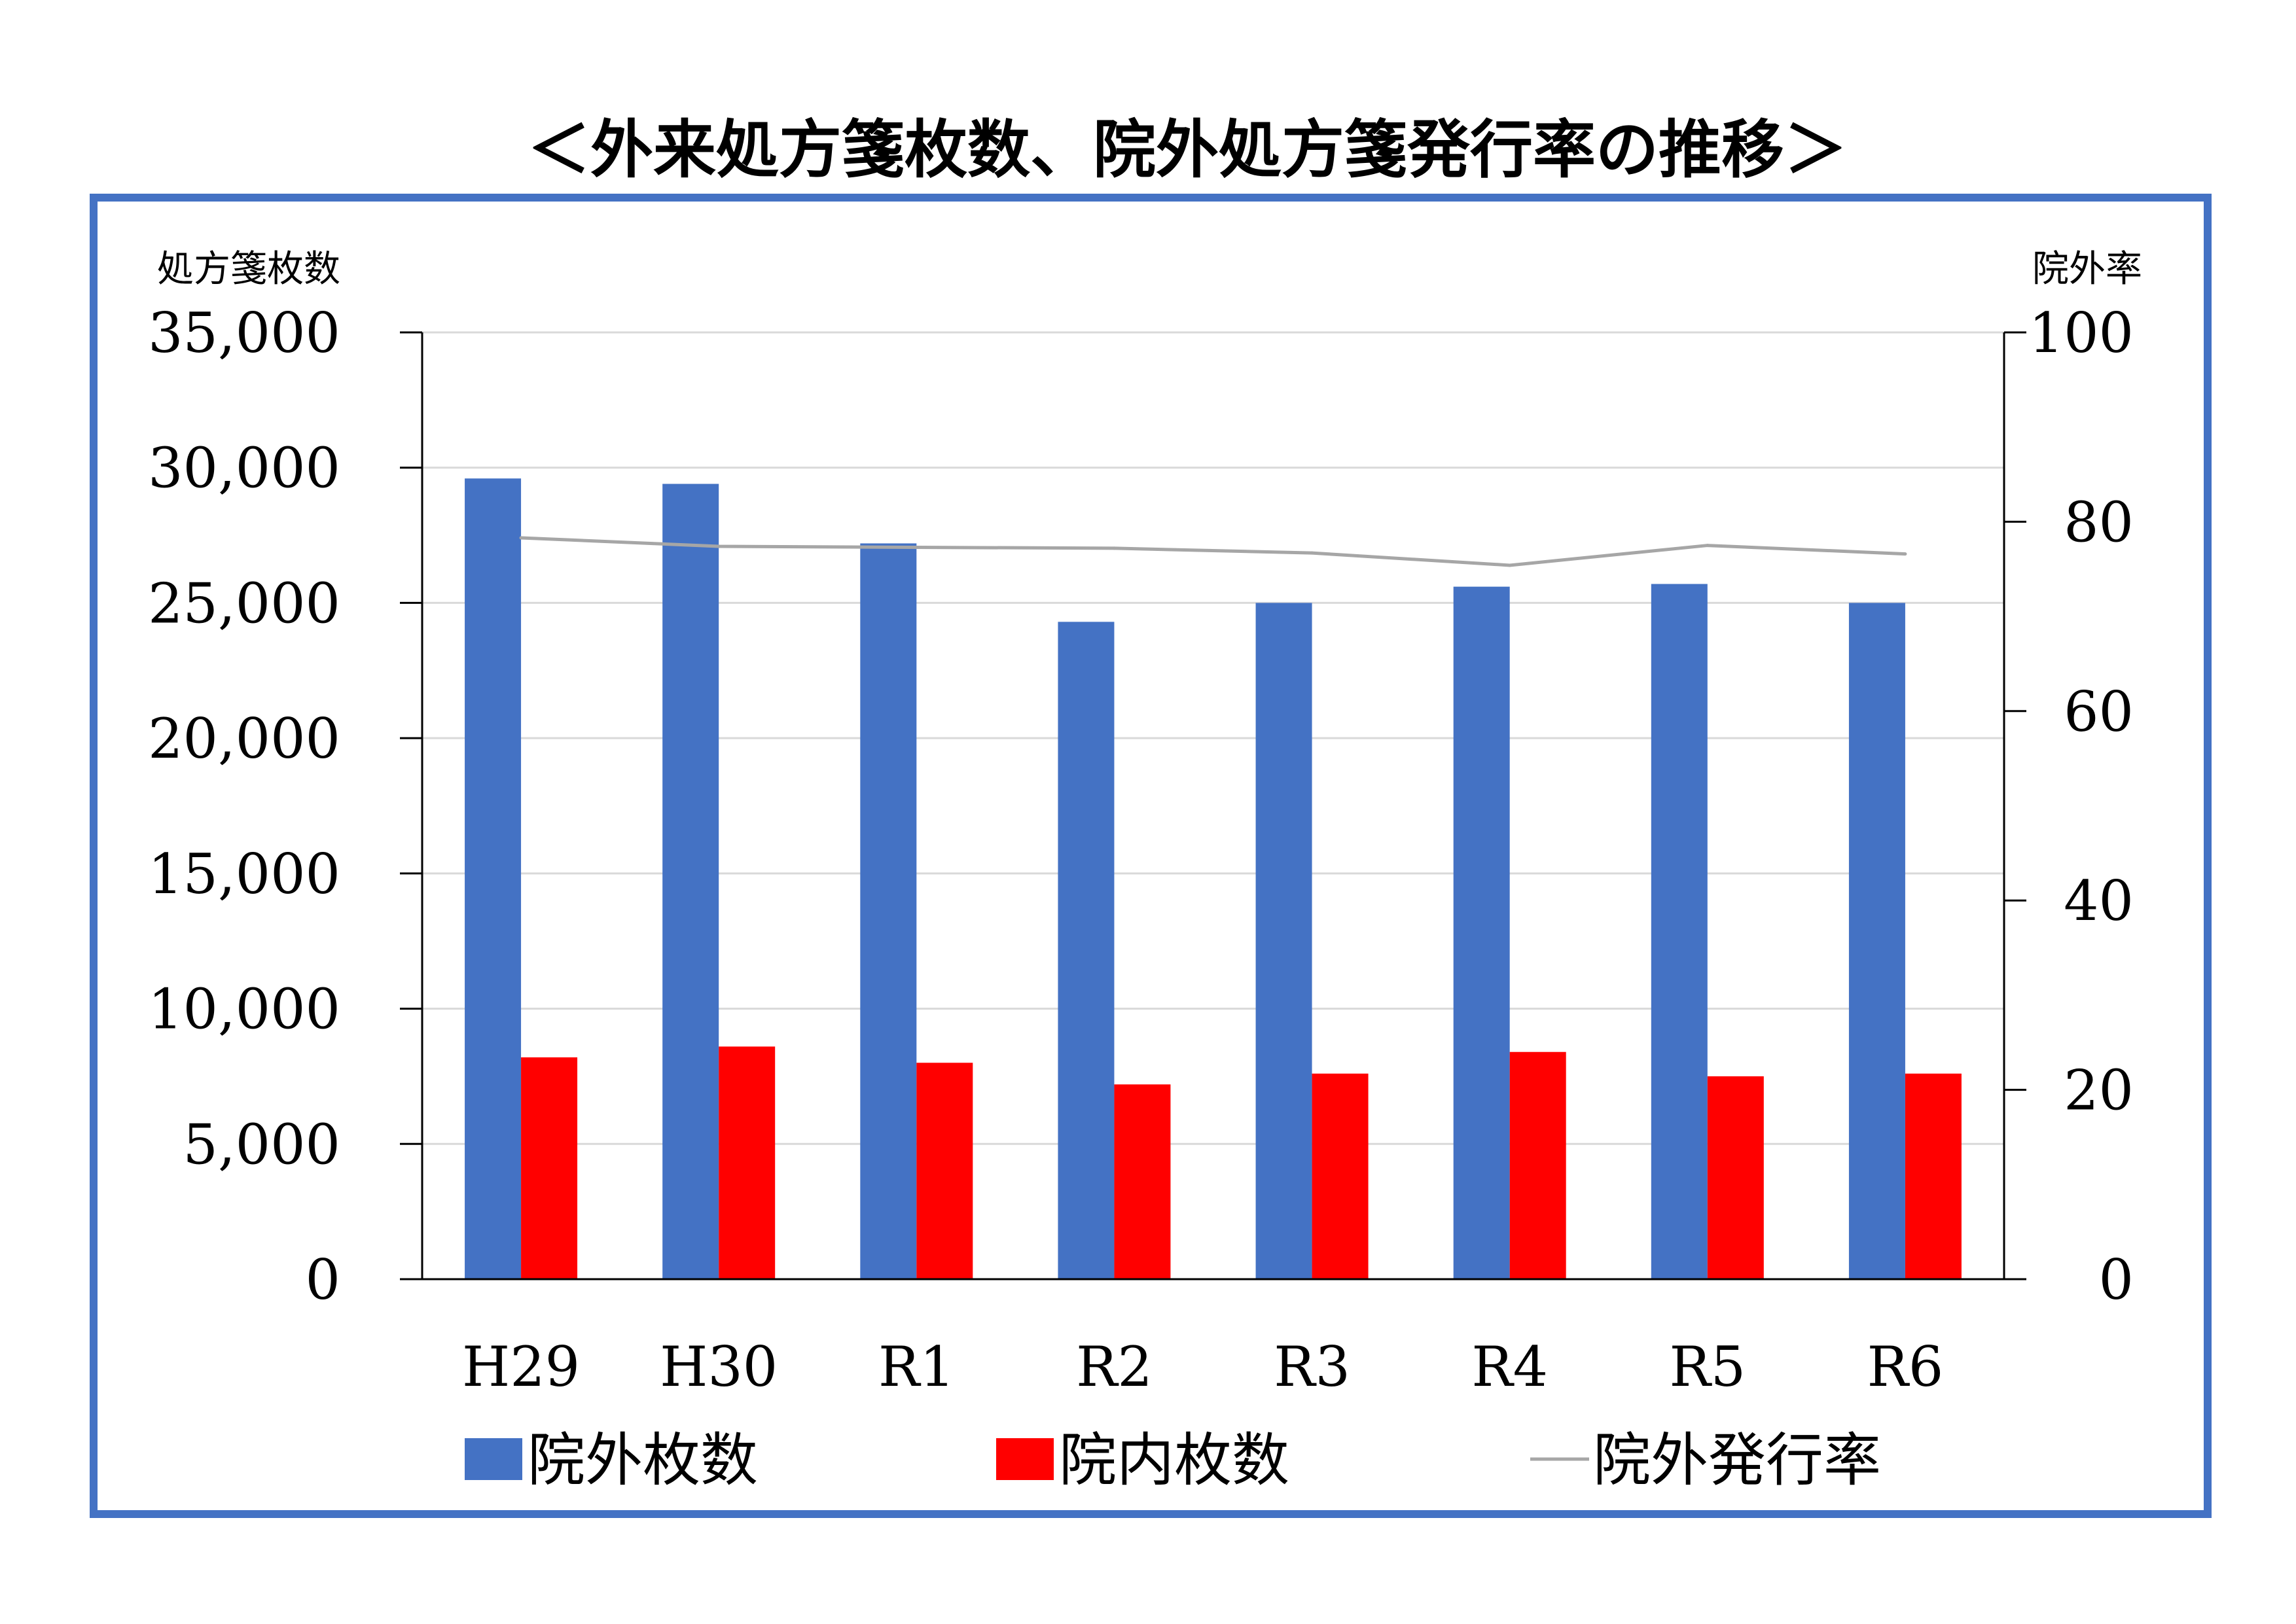 The width and height of the screenshot is (2296, 1624). What do you see at coordinates (2099, 901) in the screenshot?
I see `right-axis-tick-label: 40` at bounding box center [2099, 901].